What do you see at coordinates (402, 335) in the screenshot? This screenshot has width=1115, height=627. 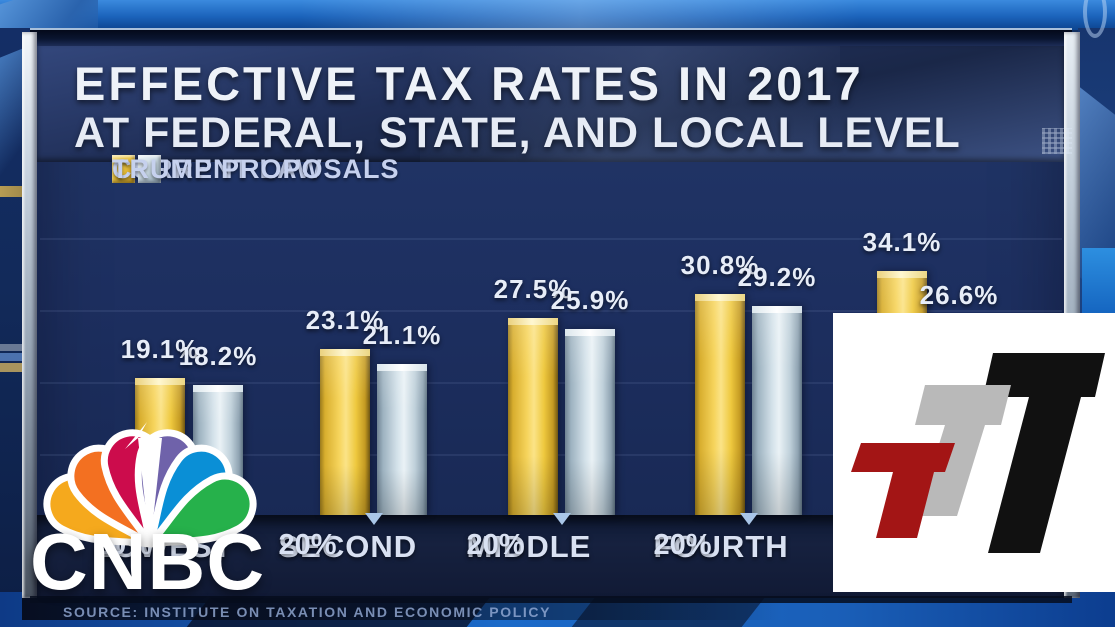 I see `bar-trump-proposals-1-value-label: 21.1%` at bounding box center [402, 335].